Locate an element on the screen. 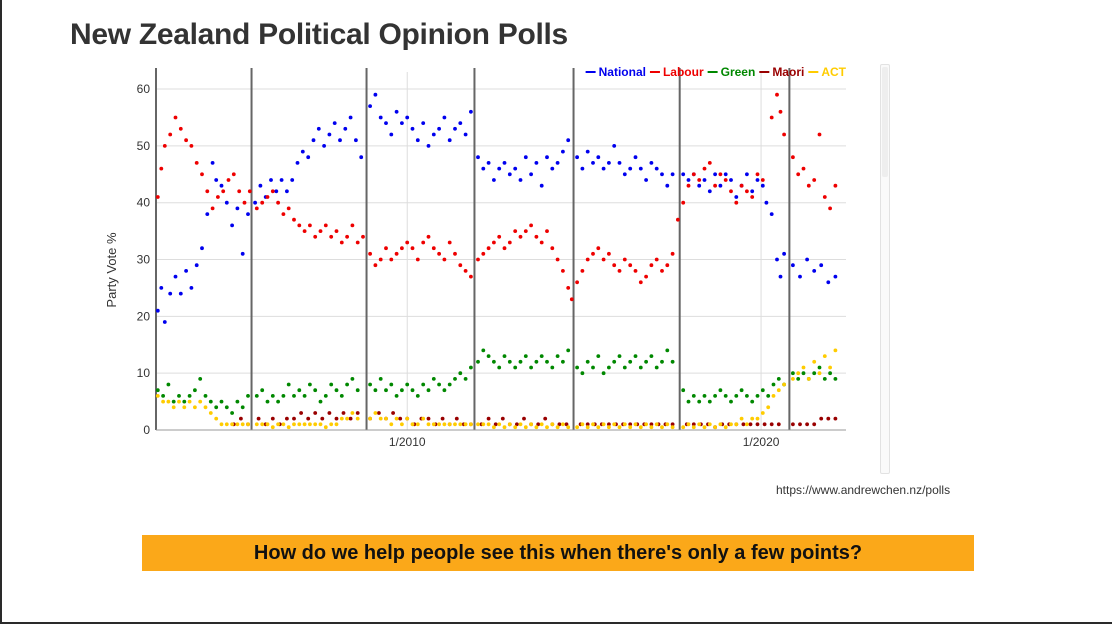  y-tick-label: 50 is located at coordinates (144, 146).